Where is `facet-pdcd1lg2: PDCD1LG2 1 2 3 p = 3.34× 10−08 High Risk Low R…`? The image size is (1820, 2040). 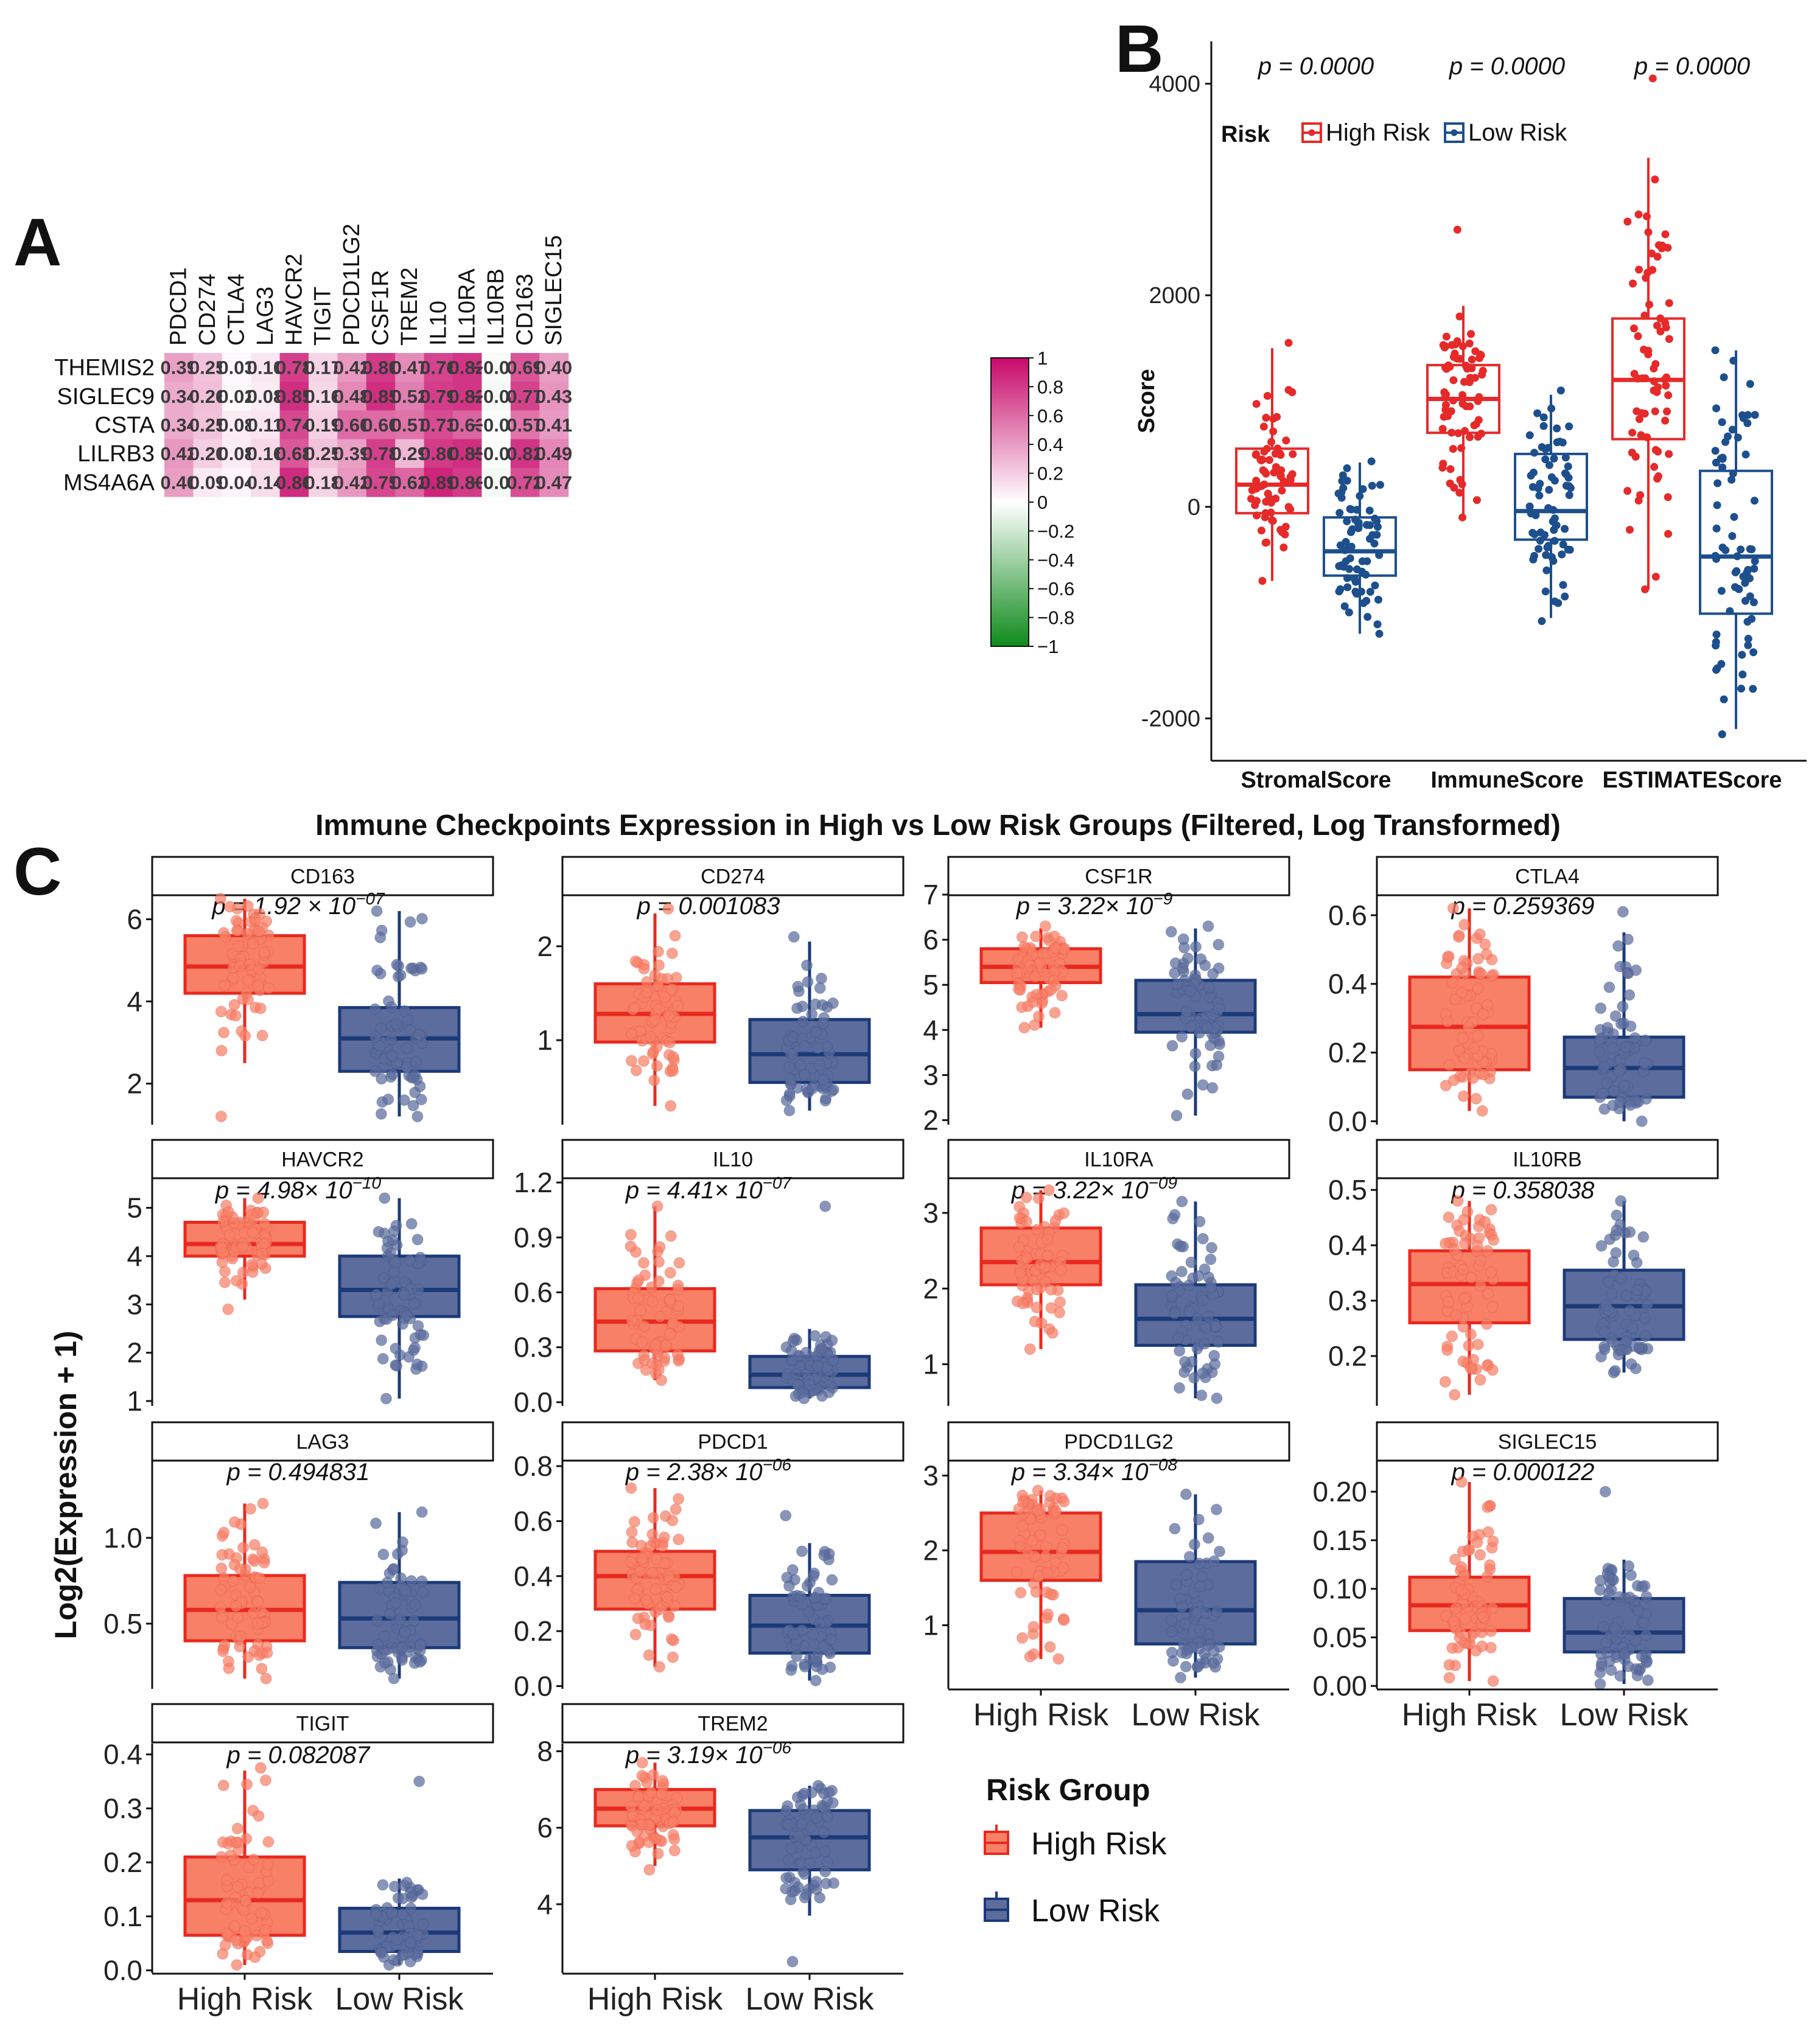 facet-pdcd1lg2: PDCD1LG2 1 2 3 p = 3.34× 10−08 High Risk Low R… is located at coordinates (1106, 1577).